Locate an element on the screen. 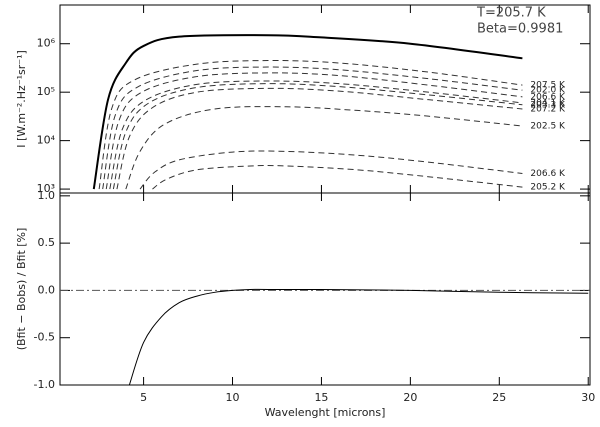 Image resolution: width=600 pixels, height=427 pixels. x-tick-label: 5 is located at coordinates (143, 397).